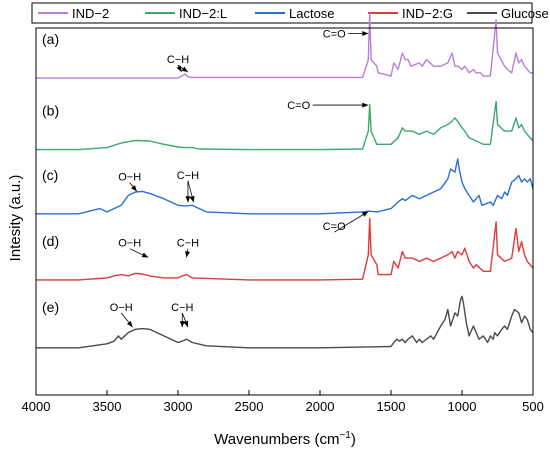 Image resolution: width=550 pixels, height=455 pixels. I want to click on x-tick-label: 1000, so click(462, 406).